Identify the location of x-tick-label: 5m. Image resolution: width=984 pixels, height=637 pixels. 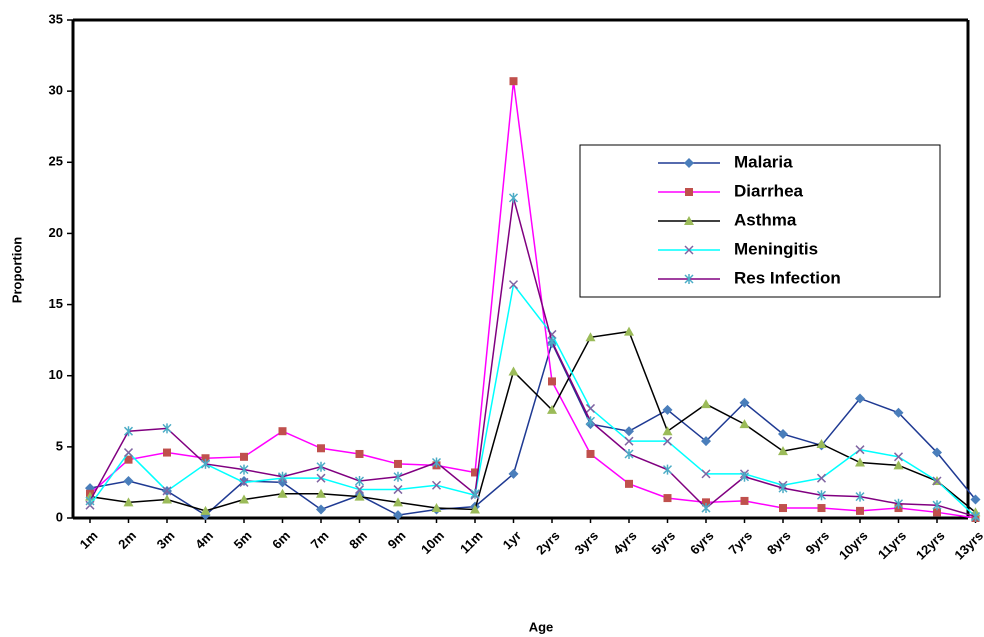
(243, 540).